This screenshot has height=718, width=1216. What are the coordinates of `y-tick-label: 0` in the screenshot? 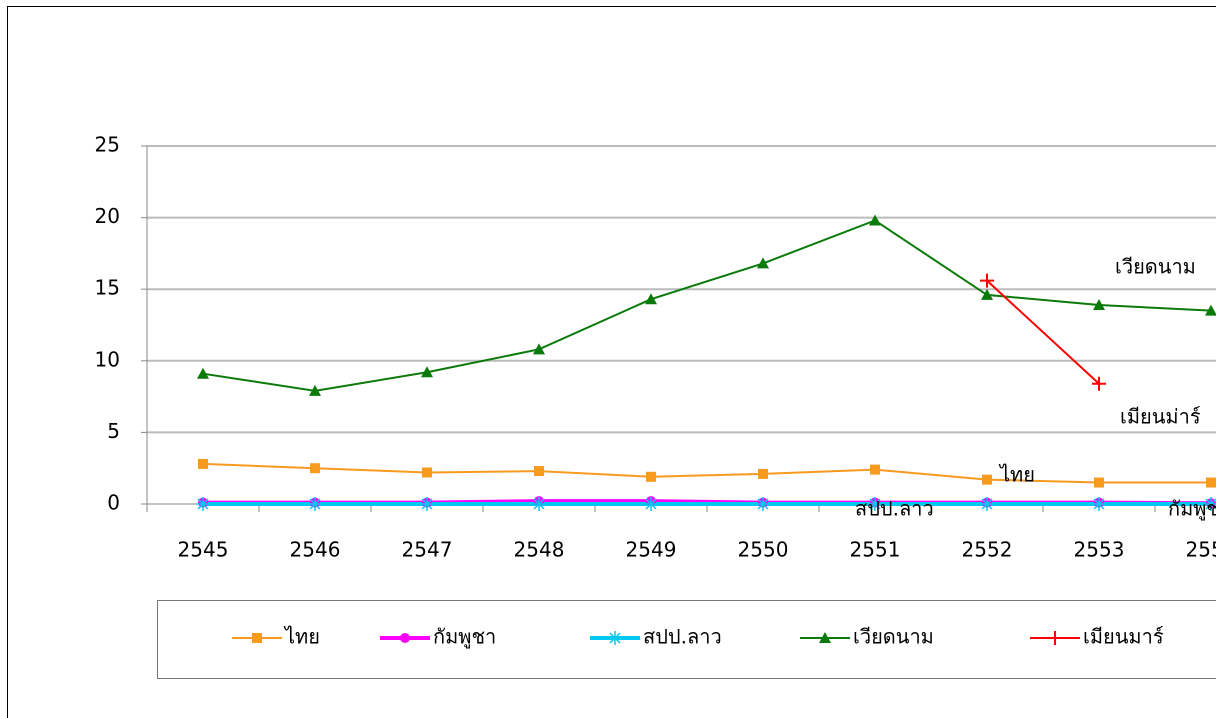 It's located at (113, 503).